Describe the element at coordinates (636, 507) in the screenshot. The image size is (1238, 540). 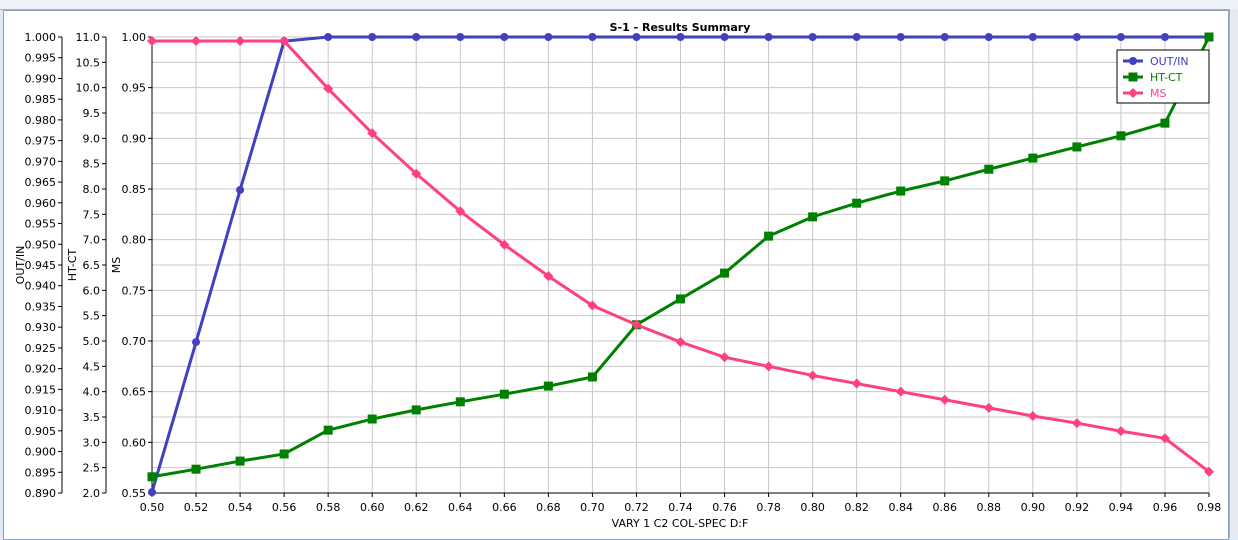
I see `x-tick-label: 0.72` at that location.